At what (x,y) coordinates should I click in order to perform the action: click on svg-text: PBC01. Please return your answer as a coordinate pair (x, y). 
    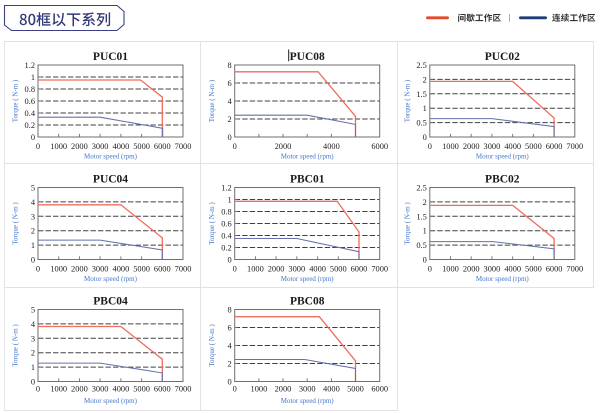
    Looking at the image, I should click on (307, 180).